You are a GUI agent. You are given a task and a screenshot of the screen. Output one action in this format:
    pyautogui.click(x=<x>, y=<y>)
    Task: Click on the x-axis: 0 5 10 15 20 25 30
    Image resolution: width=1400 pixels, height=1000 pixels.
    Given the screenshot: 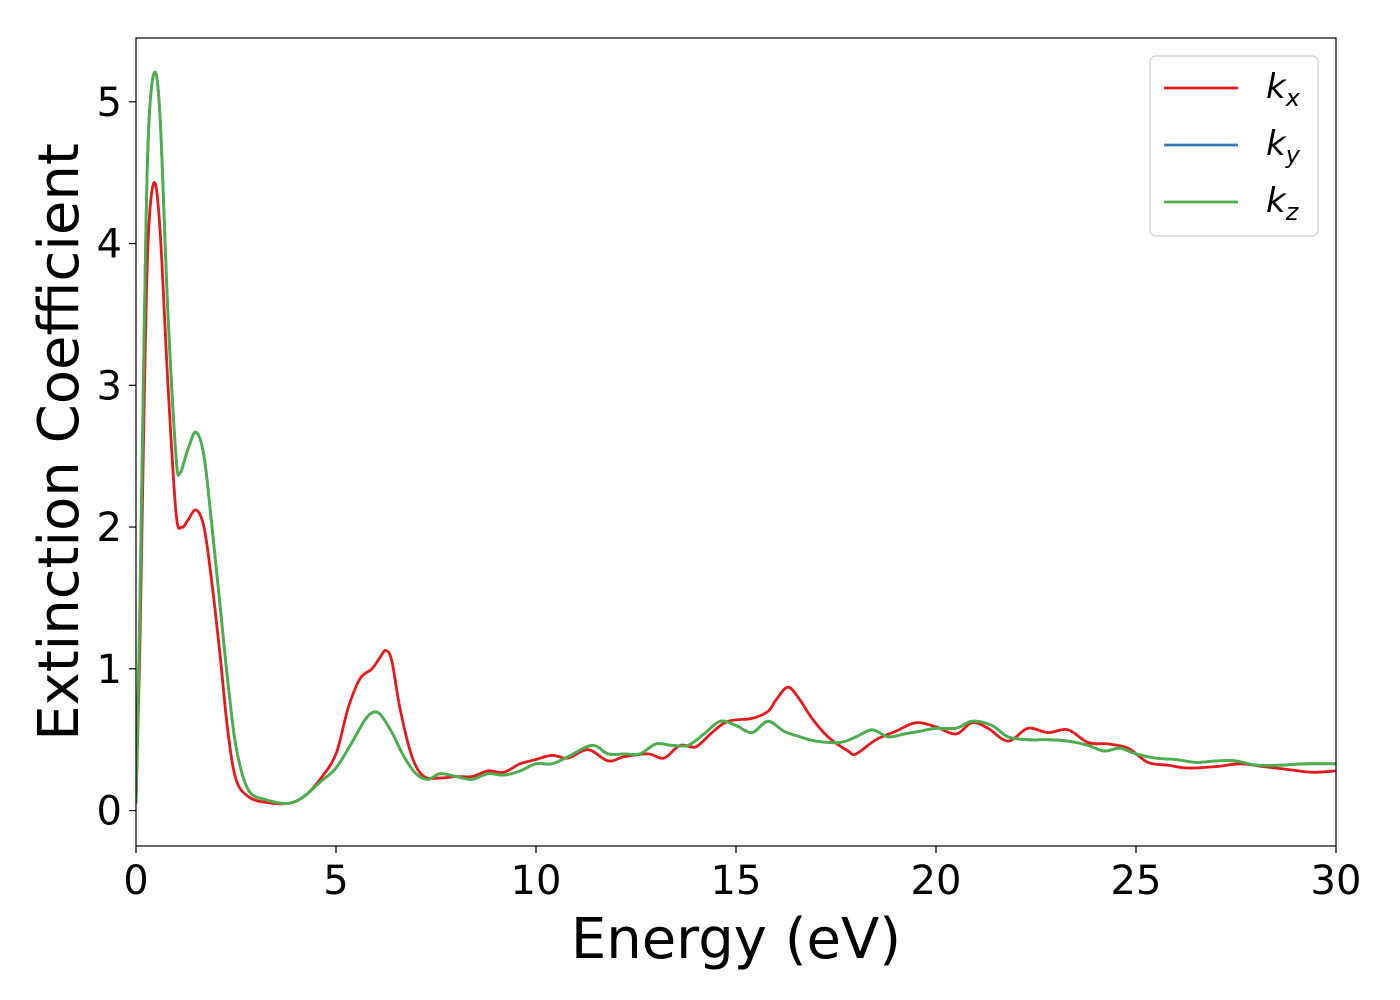 What is the action you would take?
    pyautogui.click(x=742, y=875)
    